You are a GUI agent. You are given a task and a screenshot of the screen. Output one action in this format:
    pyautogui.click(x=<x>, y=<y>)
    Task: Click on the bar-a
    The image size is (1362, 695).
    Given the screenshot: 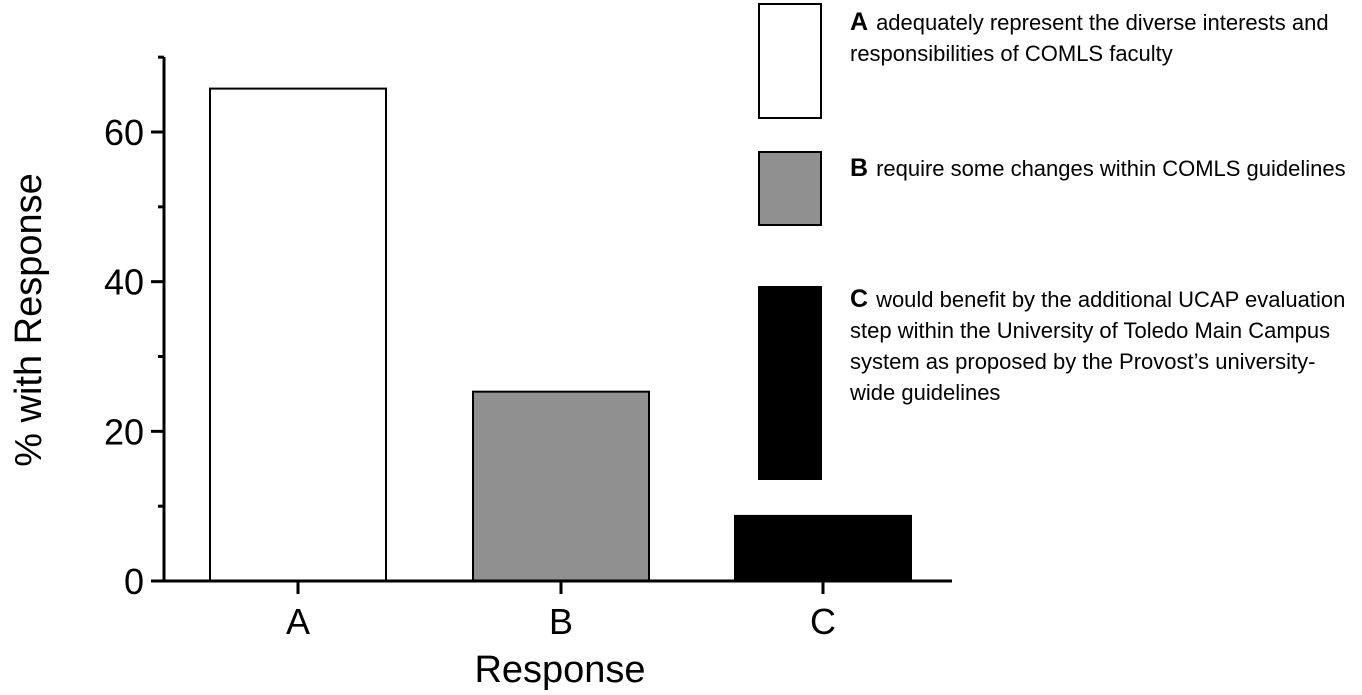 What is the action you would take?
    pyautogui.click(x=298, y=334)
    